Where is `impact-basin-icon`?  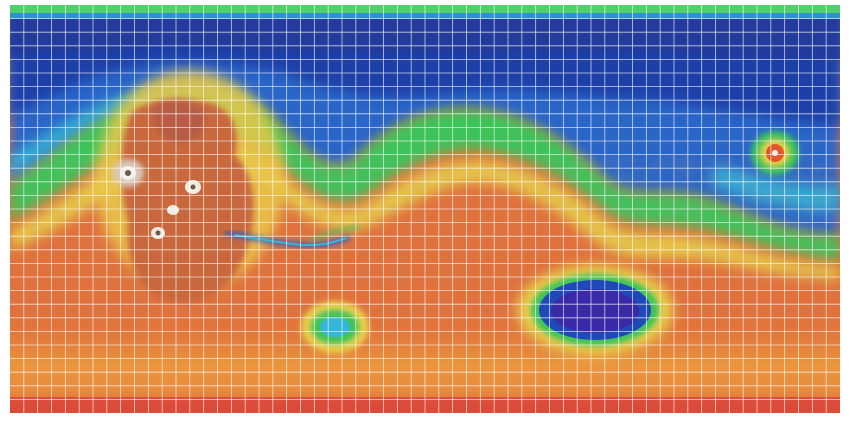
impact-basin-icon is located at coordinates (595, 310).